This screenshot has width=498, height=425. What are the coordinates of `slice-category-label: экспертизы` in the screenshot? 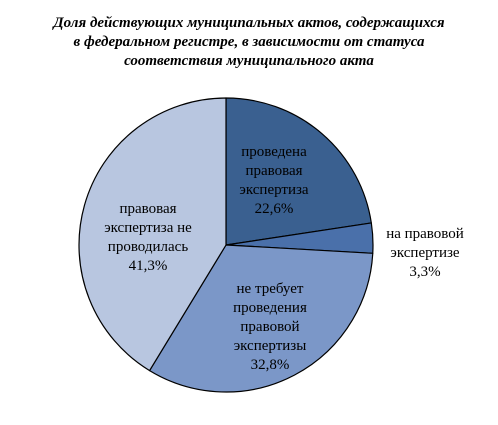 It's located at (270, 346).